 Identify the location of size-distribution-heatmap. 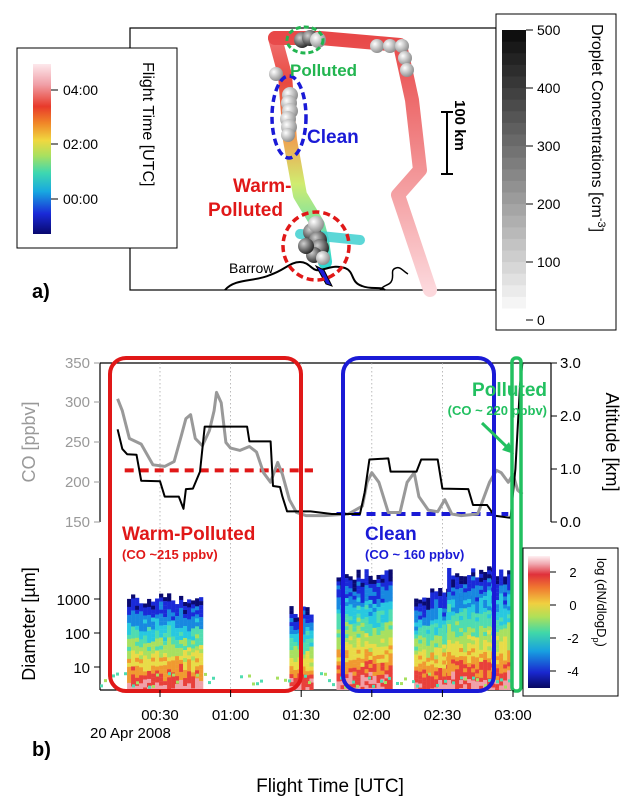
(306, 628).